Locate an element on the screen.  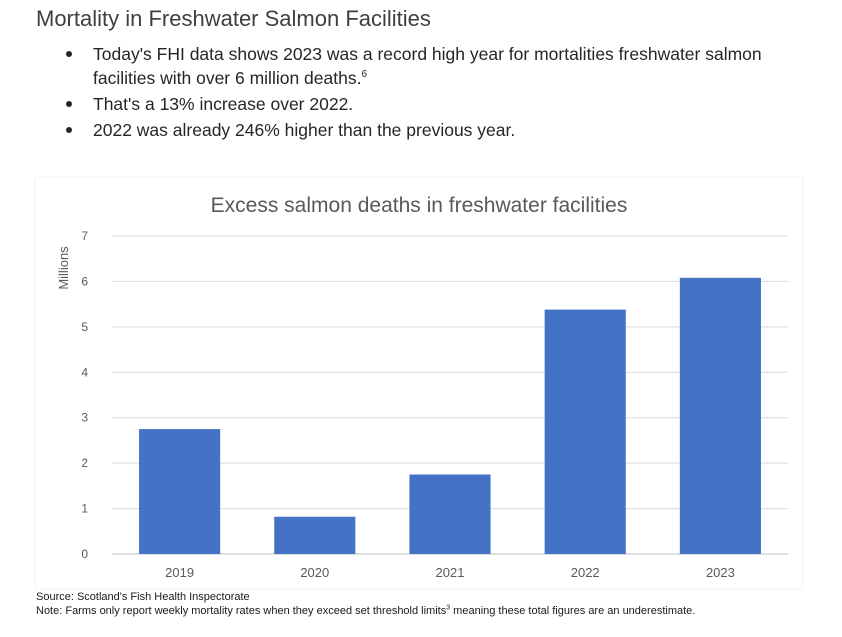
x-axis-ticks: 2019 2020 2021 2022 2023 is located at coordinates (450, 572).